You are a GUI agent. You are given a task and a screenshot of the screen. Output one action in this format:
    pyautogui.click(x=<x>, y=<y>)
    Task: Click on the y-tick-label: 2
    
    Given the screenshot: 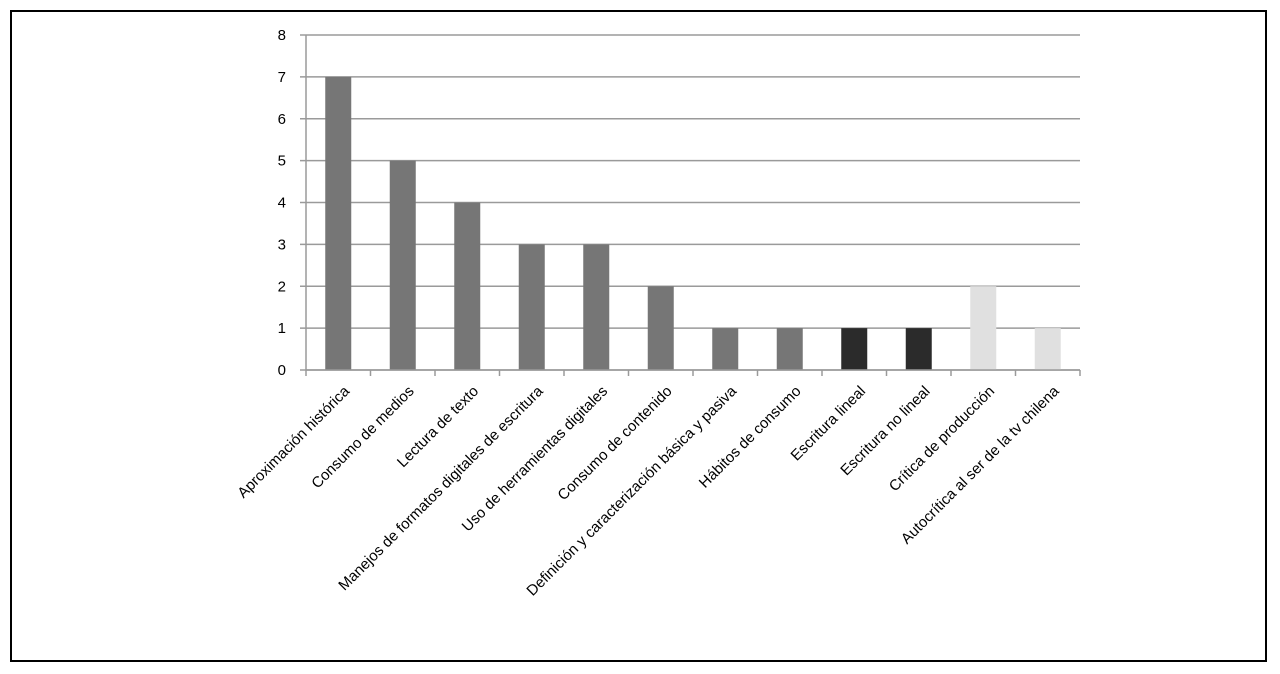 What is the action you would take?
    pyautogui.click(x=282, y=286)
    